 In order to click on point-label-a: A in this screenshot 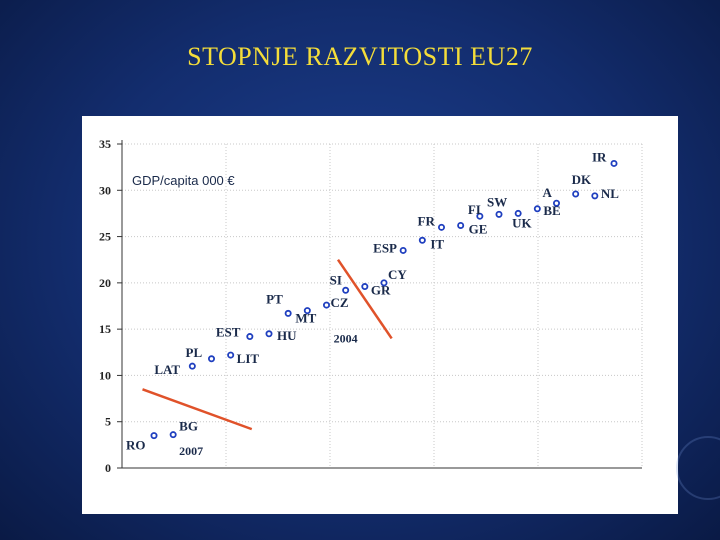, I will do `click(548, 192)`.